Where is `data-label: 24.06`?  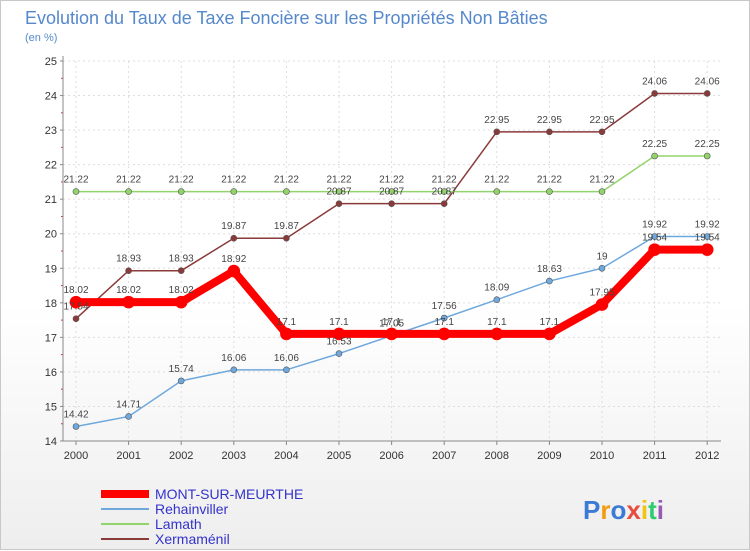
data-label: 24.06 is located at coordinates (654, 81).